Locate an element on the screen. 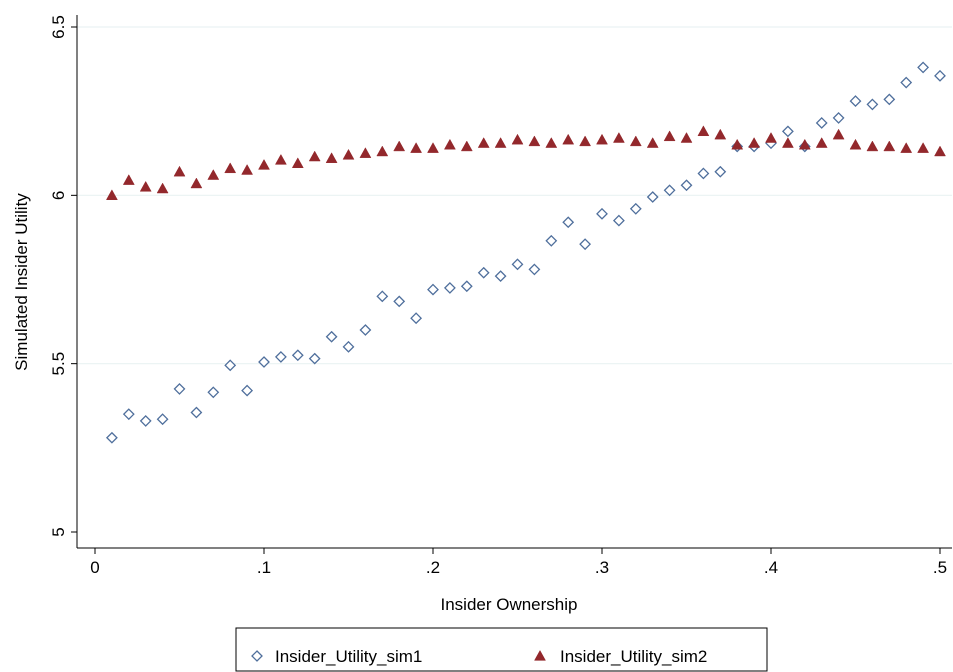  legend-label: Insider_Utility_sim1 is located at coordinates (348, 656).